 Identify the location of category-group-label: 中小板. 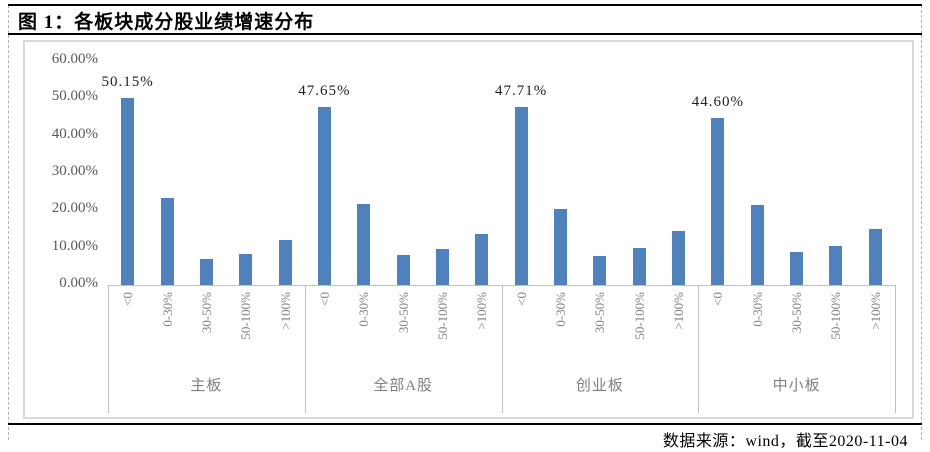
(796, 386).